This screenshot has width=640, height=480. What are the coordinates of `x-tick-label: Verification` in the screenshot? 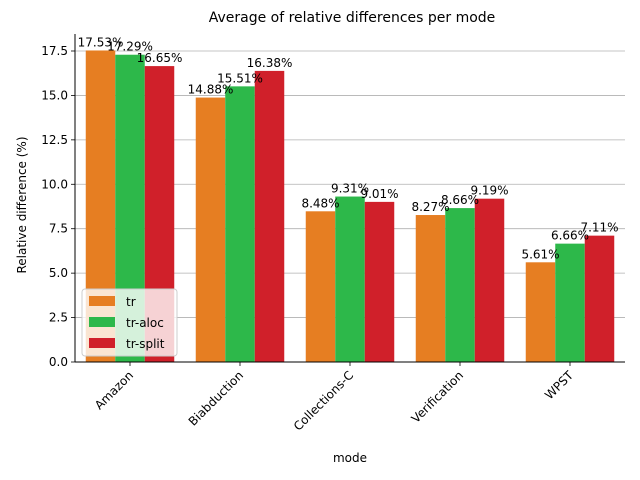 It's located at (438, 397).